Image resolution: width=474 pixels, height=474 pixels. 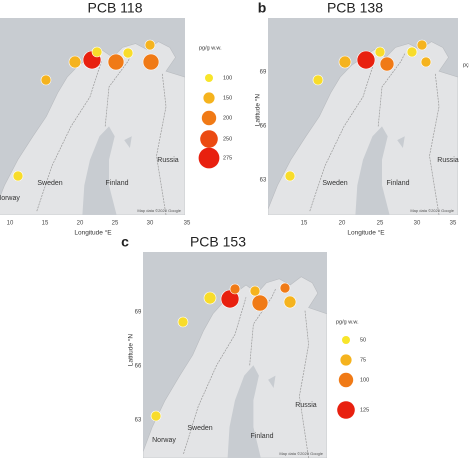 I want to click on legend-label: 200, so click(x=227, y=118).